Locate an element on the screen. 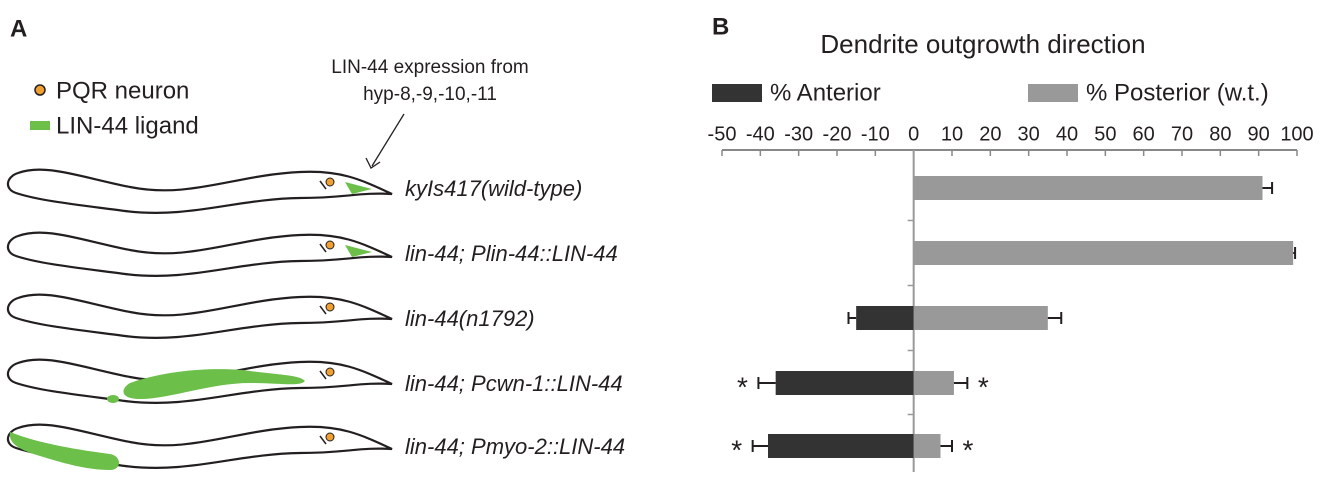  x-tick-label: -50 is located at coordinates (722, 134).